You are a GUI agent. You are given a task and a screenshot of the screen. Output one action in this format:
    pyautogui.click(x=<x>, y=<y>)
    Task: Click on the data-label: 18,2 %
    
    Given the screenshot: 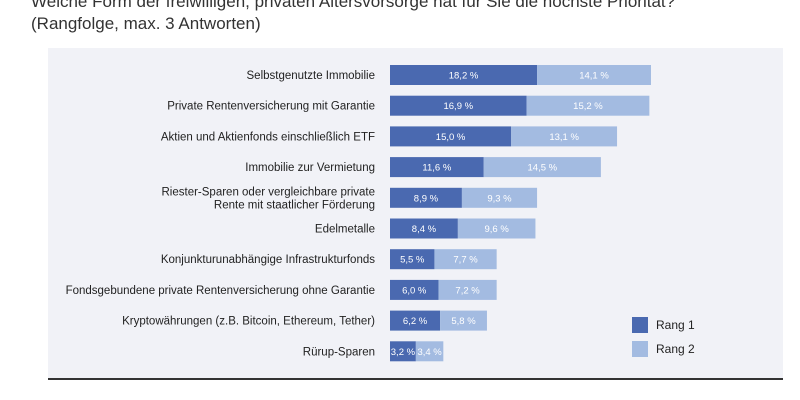 What is the action you would take?
    pyautogui.click(x=464, y=76)
    